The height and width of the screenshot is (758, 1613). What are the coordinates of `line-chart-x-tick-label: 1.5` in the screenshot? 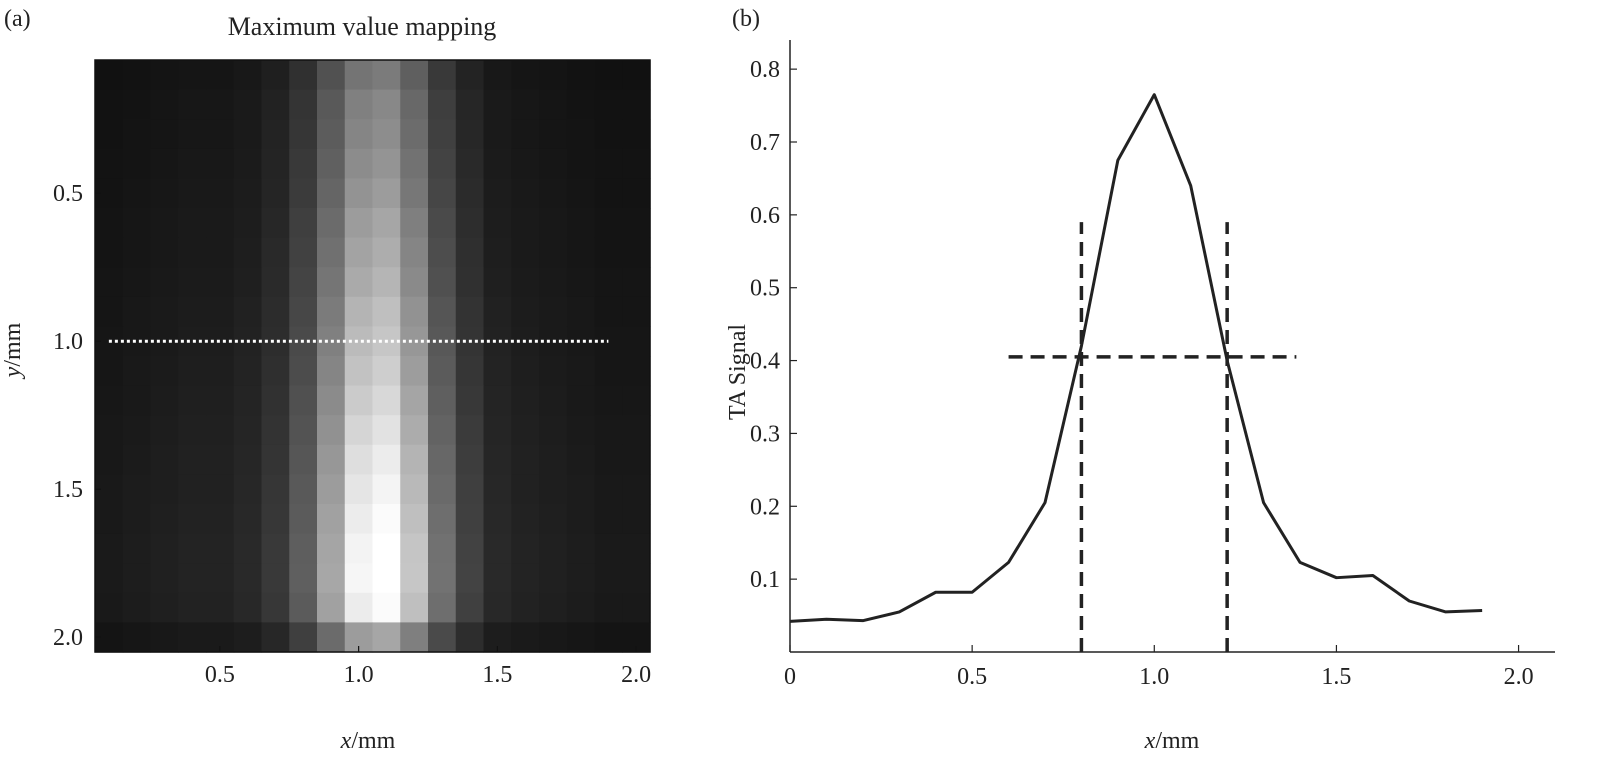 It's located at (1336, 677).